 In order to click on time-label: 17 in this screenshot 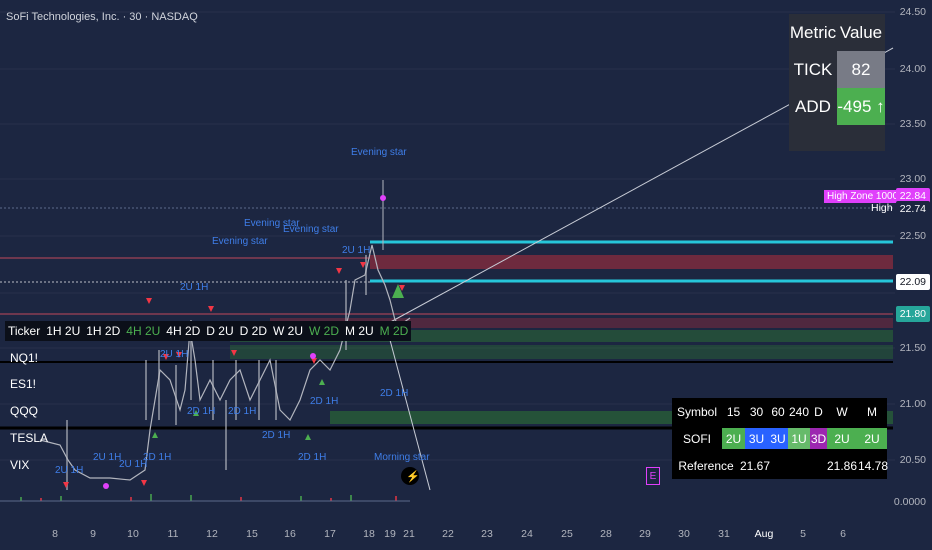, I will do `click(330, 534)`.